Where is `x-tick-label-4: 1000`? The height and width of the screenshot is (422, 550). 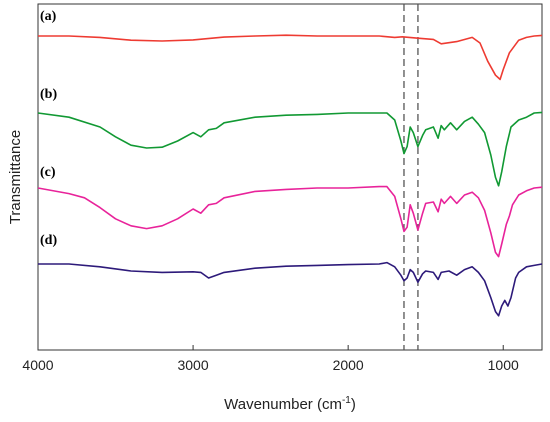
x-tick-label-4: 1000 is located at coordinates (503, 365).